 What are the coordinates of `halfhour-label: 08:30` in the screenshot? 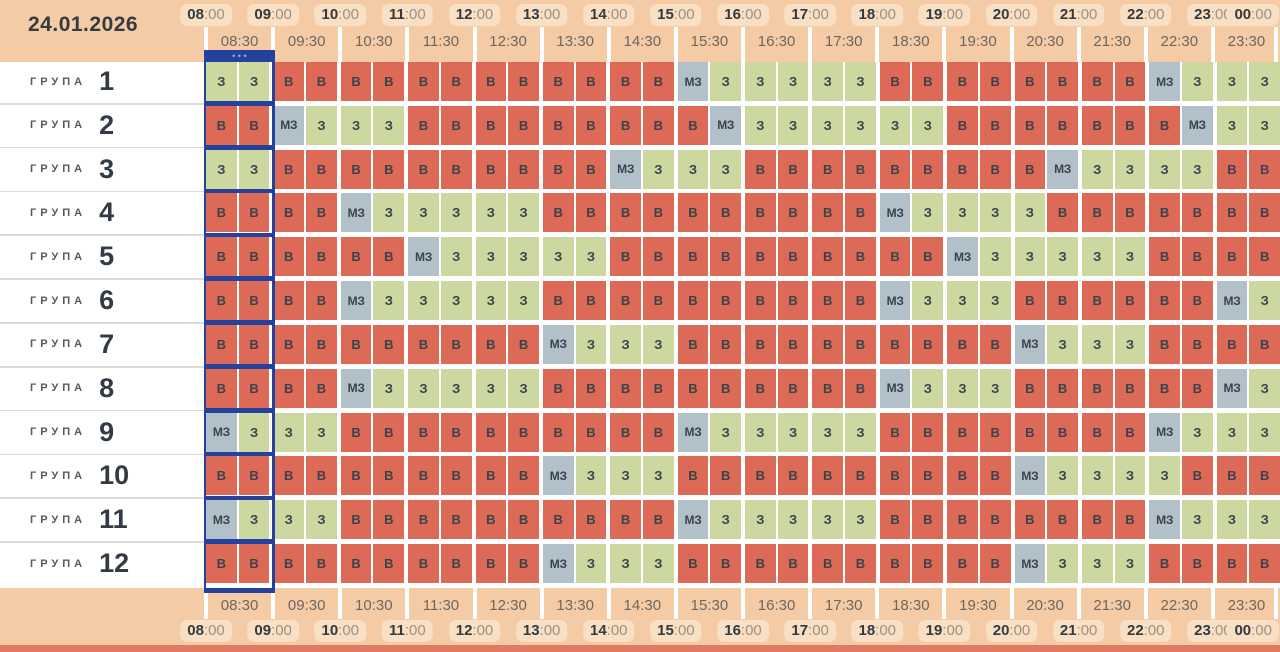 It's located at (239, 41).